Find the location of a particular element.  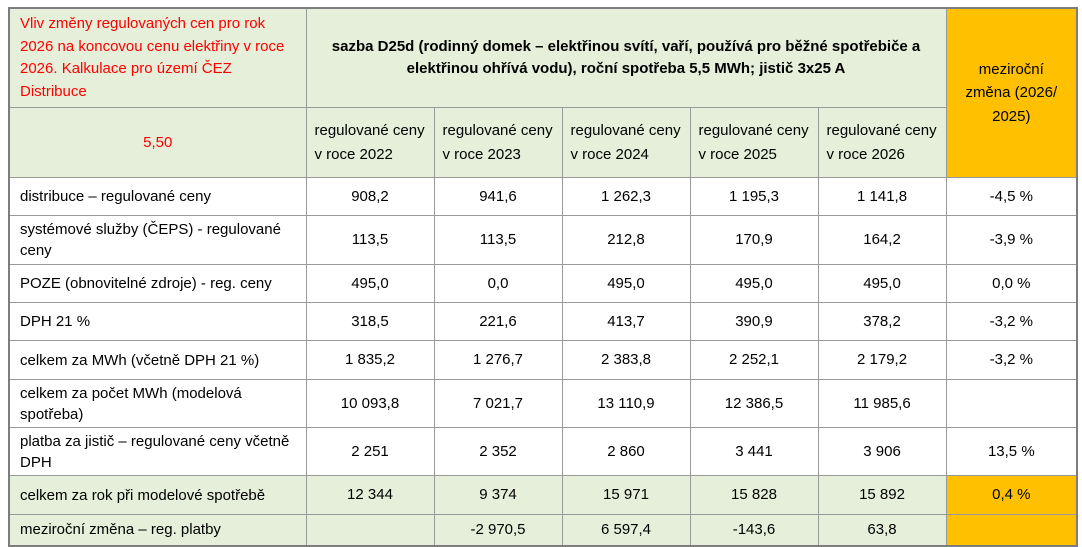

value-cell: 63,8 is located at coordinates (882, 530).